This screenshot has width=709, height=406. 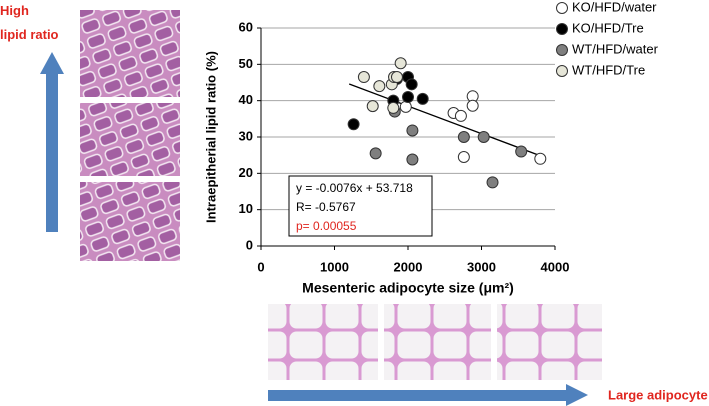 What do you see at coordinates (326, 226) in the screenshot?
I see `p-value: p= 0.00055` at bounding box center [326, 226].